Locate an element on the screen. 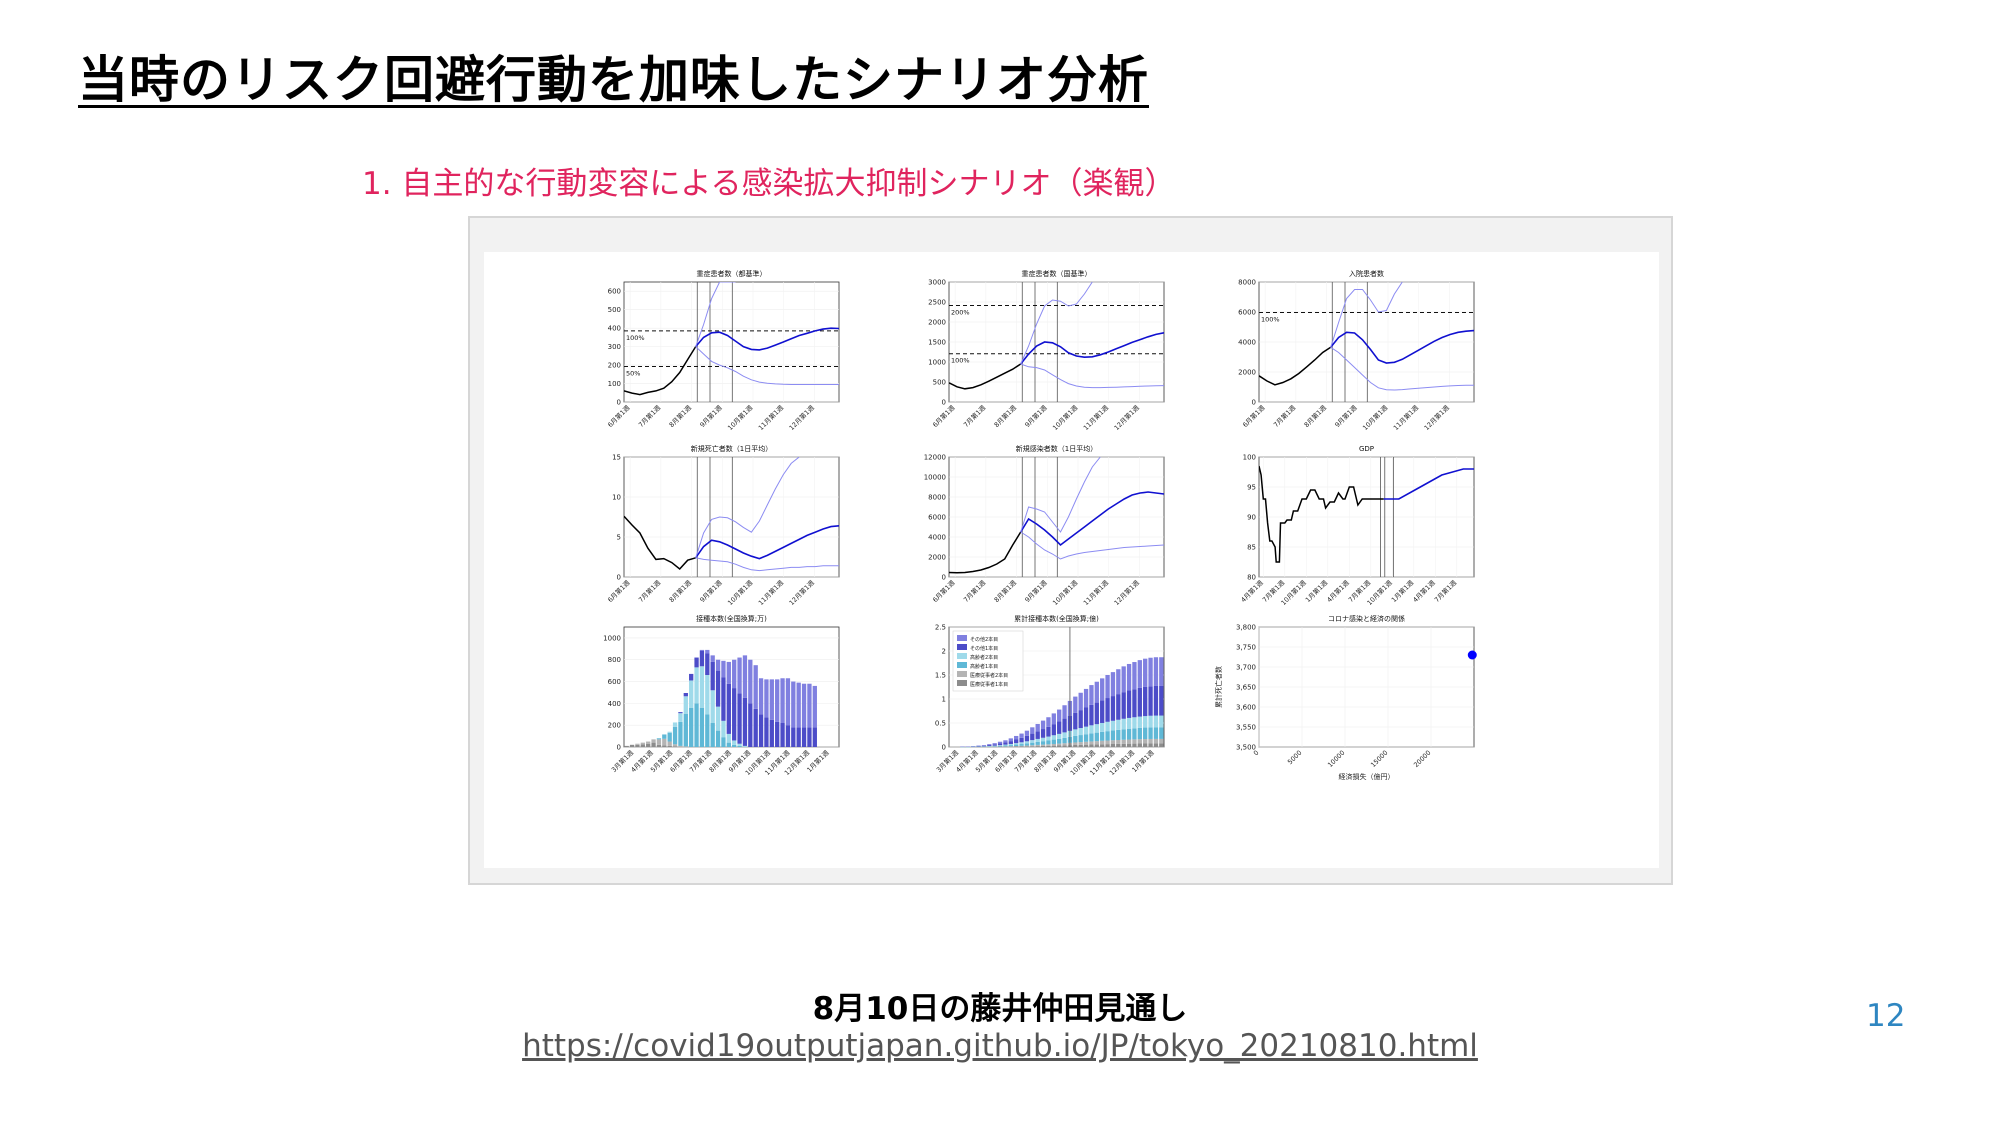 The width and height of the screenshot is (2000, 1125). x-tick-label: 1月第1週 is located at coordinates (818, 761).